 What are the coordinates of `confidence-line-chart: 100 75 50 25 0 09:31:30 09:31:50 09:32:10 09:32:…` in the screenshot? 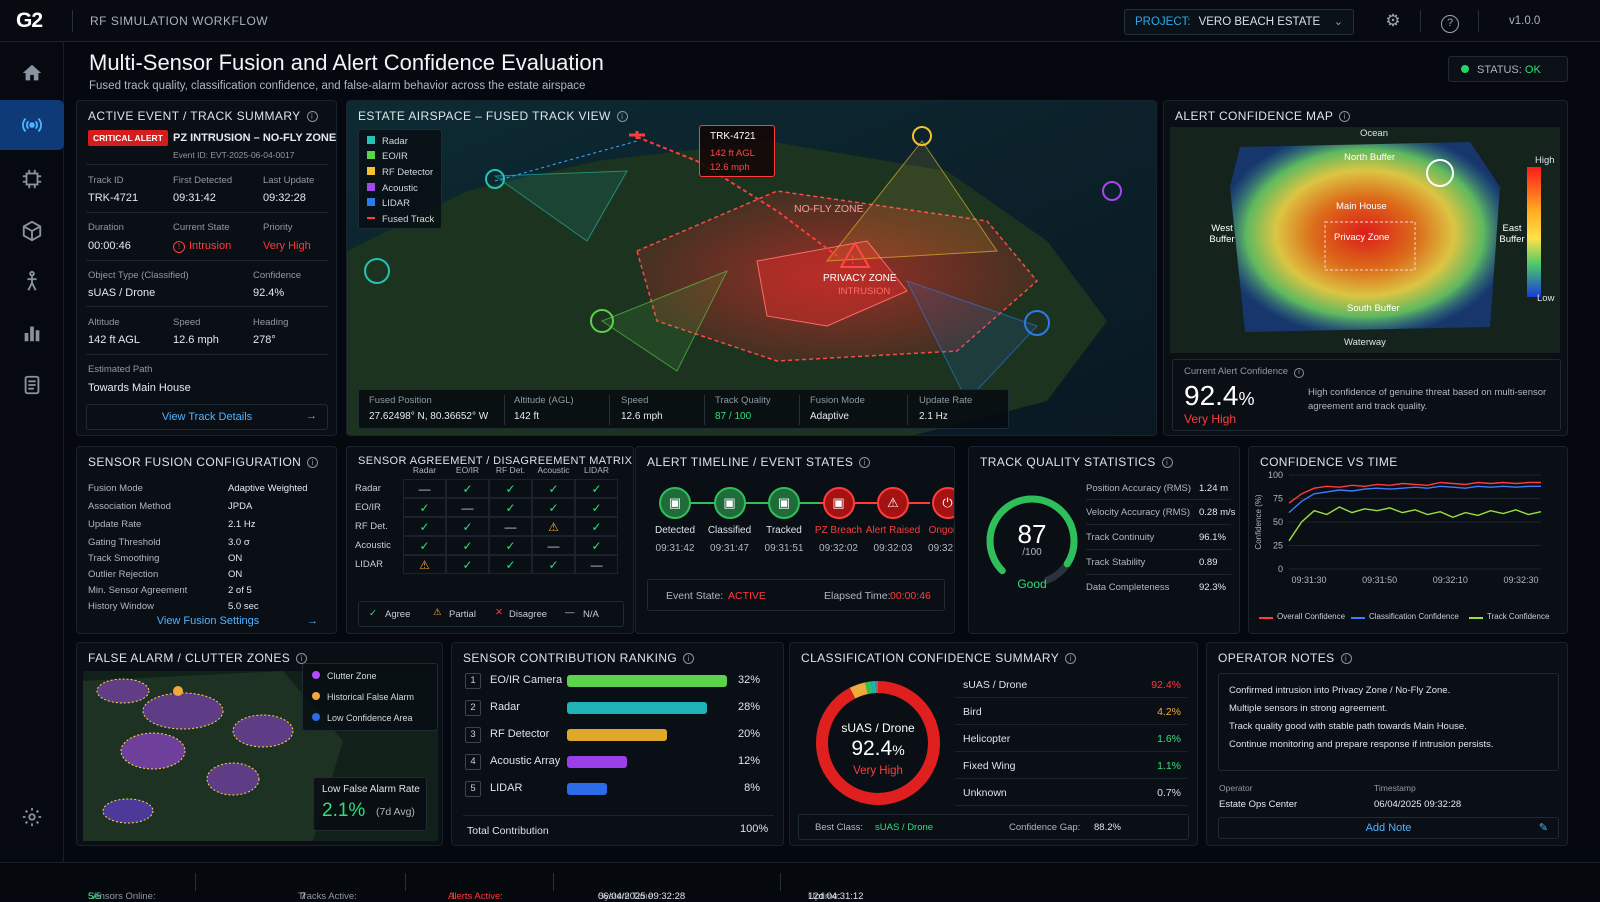 It's located at (1408, 539).